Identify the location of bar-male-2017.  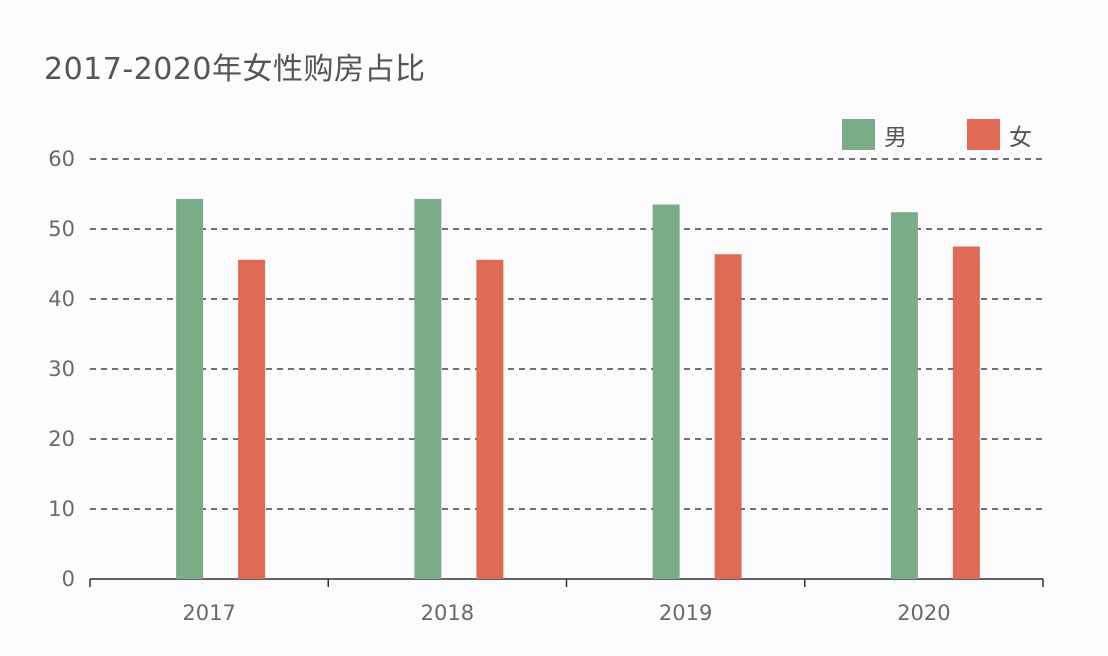
(190, 388).